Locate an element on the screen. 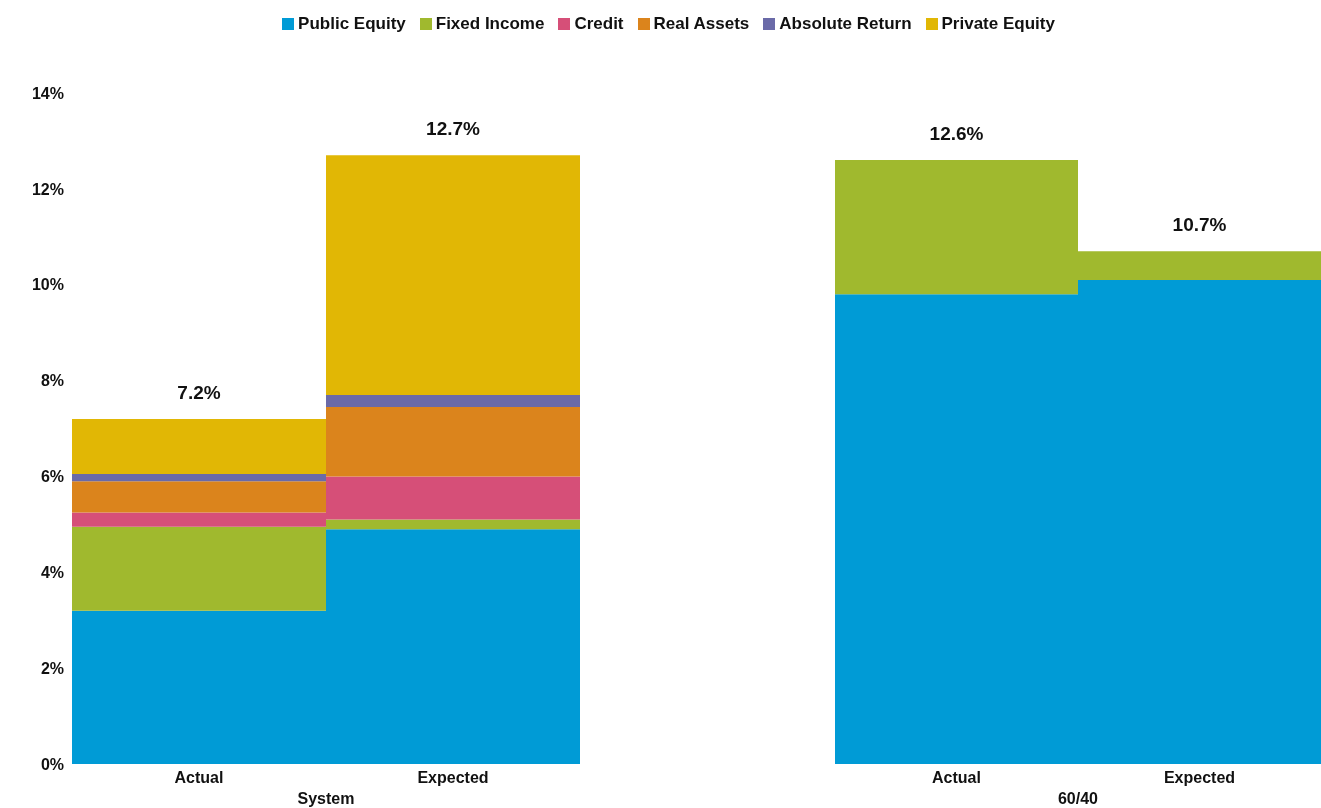 This screenshot has height=808, width=1321. y-tick-label: 14% is located at coordinates (47, 93).